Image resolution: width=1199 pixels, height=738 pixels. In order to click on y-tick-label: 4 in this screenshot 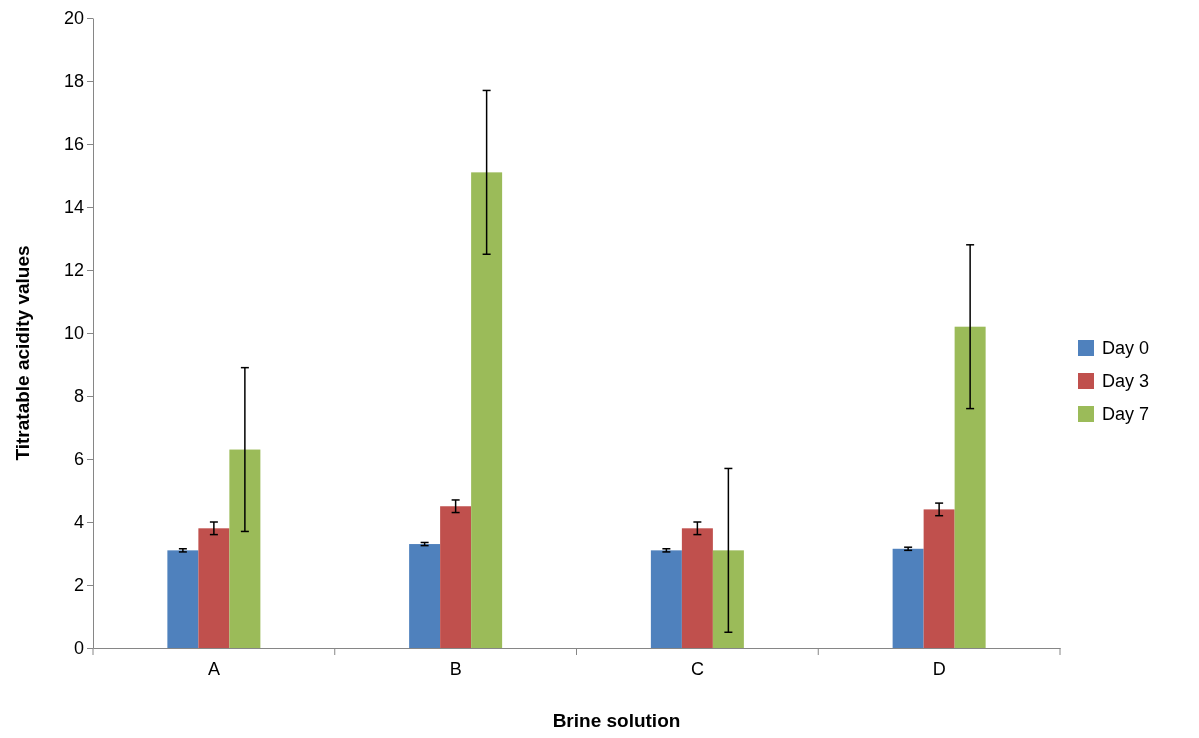, I will do `click(78, 522)`.